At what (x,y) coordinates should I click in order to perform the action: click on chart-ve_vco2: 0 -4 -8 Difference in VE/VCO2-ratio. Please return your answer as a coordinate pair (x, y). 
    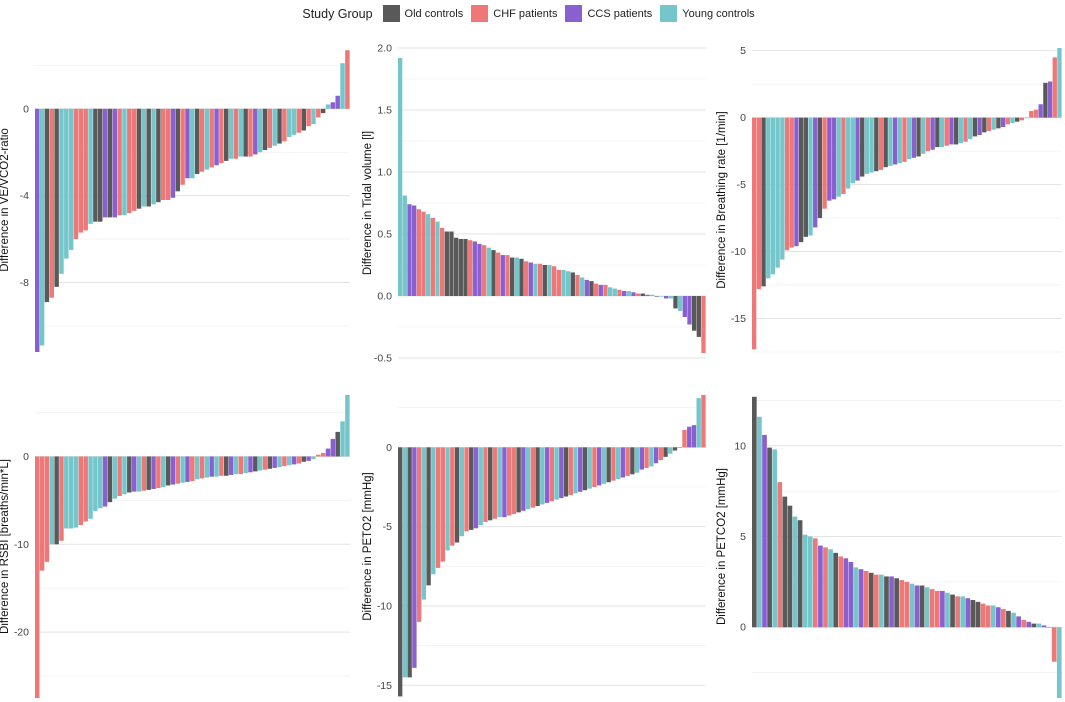
    Looking at the image, I should click on (175, 201).